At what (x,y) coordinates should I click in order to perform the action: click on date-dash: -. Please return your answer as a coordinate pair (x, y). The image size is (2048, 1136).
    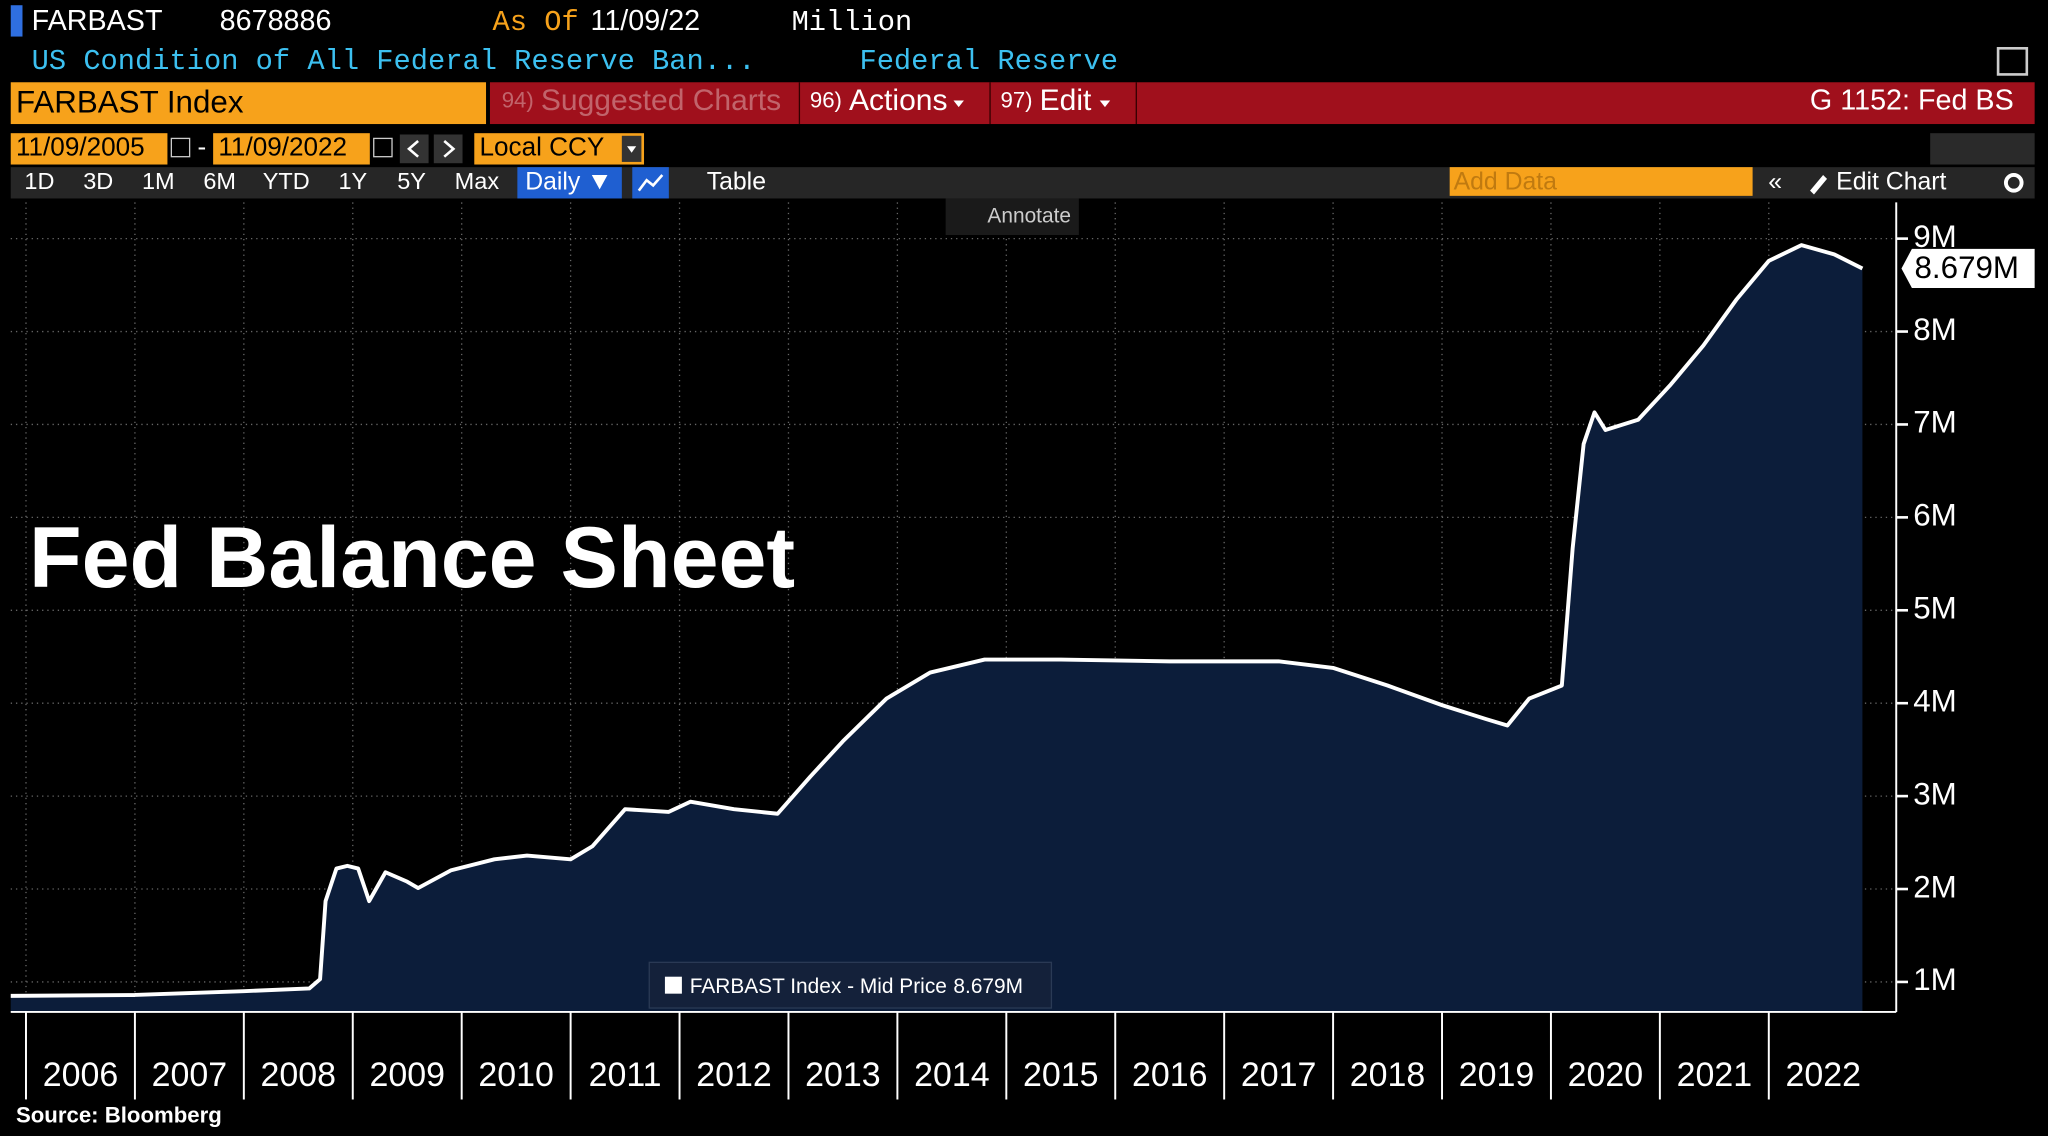
    Looking at the image, I should click on (201, 147).